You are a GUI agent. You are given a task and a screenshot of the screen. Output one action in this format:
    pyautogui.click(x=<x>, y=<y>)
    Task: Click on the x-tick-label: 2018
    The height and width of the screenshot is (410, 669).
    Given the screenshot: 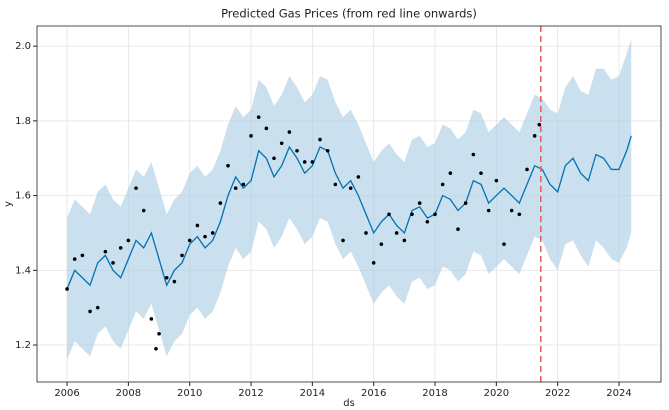 What is the action you would take?
    pyautogui.click(x=434, y=393)
    